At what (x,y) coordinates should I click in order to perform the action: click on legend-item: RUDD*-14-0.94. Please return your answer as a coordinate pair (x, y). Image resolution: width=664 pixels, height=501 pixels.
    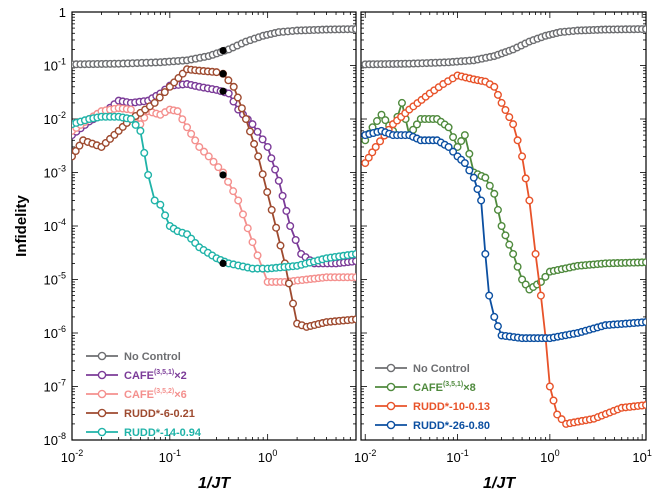
    Looking at the image, I should click on (144, 433).